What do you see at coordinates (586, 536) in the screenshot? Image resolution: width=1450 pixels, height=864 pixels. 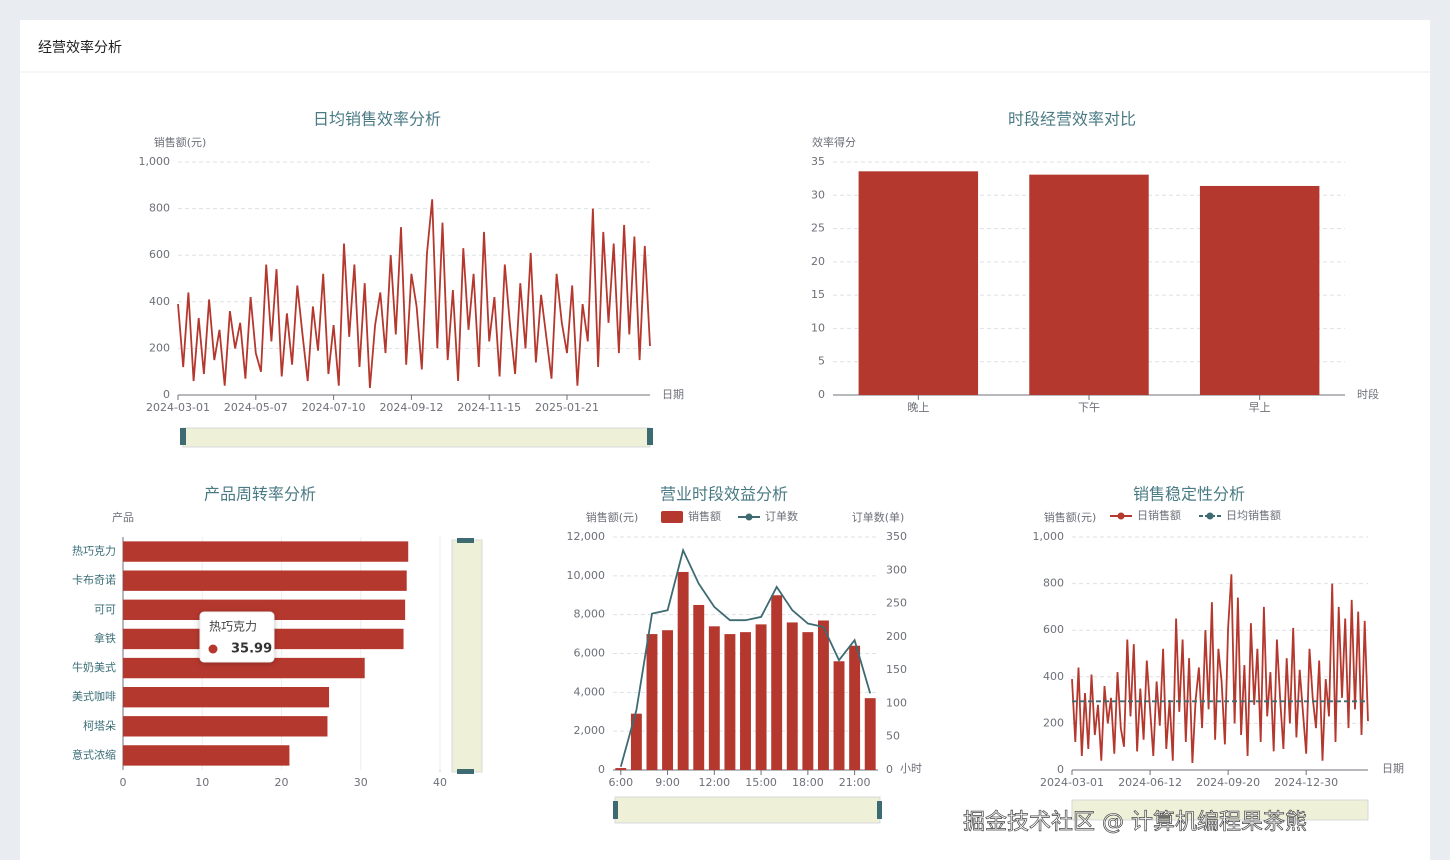 I see `y-tick-label: 12,000` at bounding box center [586, 536].